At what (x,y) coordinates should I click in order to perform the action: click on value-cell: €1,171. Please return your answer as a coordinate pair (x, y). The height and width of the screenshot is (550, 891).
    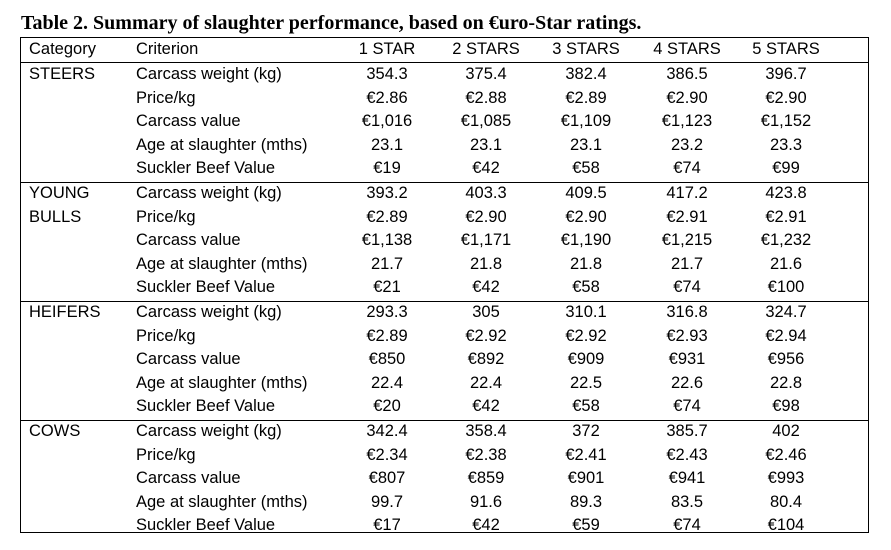
    Looking at the image, I should click on (486, 240).